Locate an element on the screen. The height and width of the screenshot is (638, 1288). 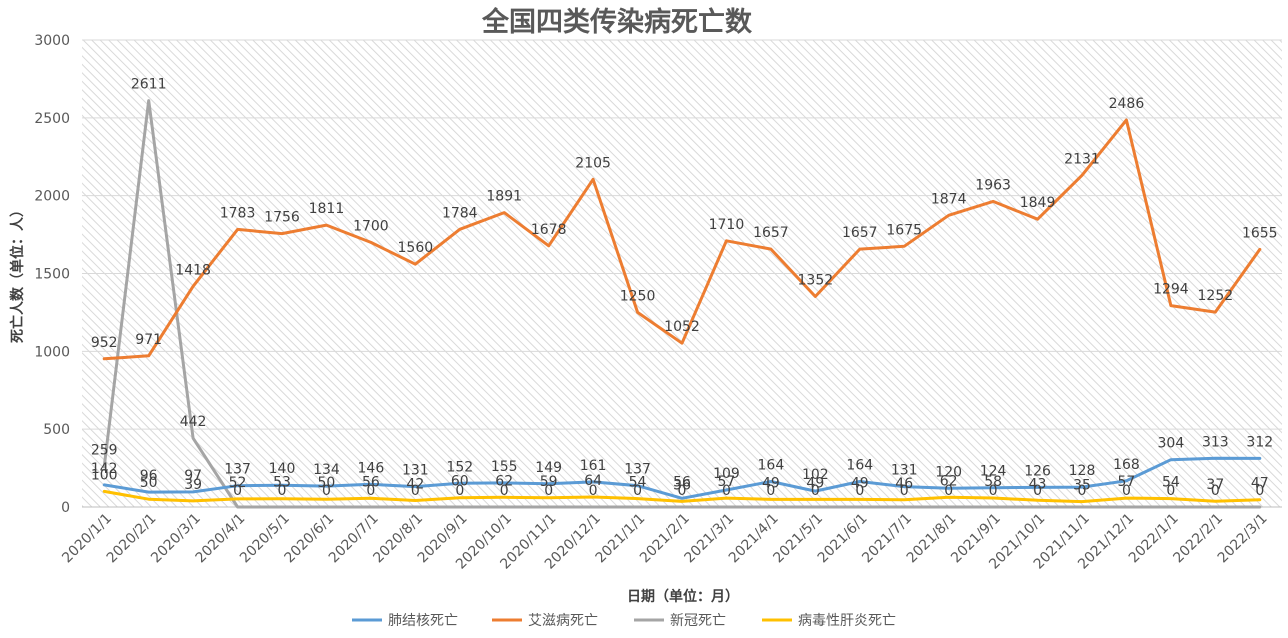
data-label: 57 is located at coordinates (727, 482).